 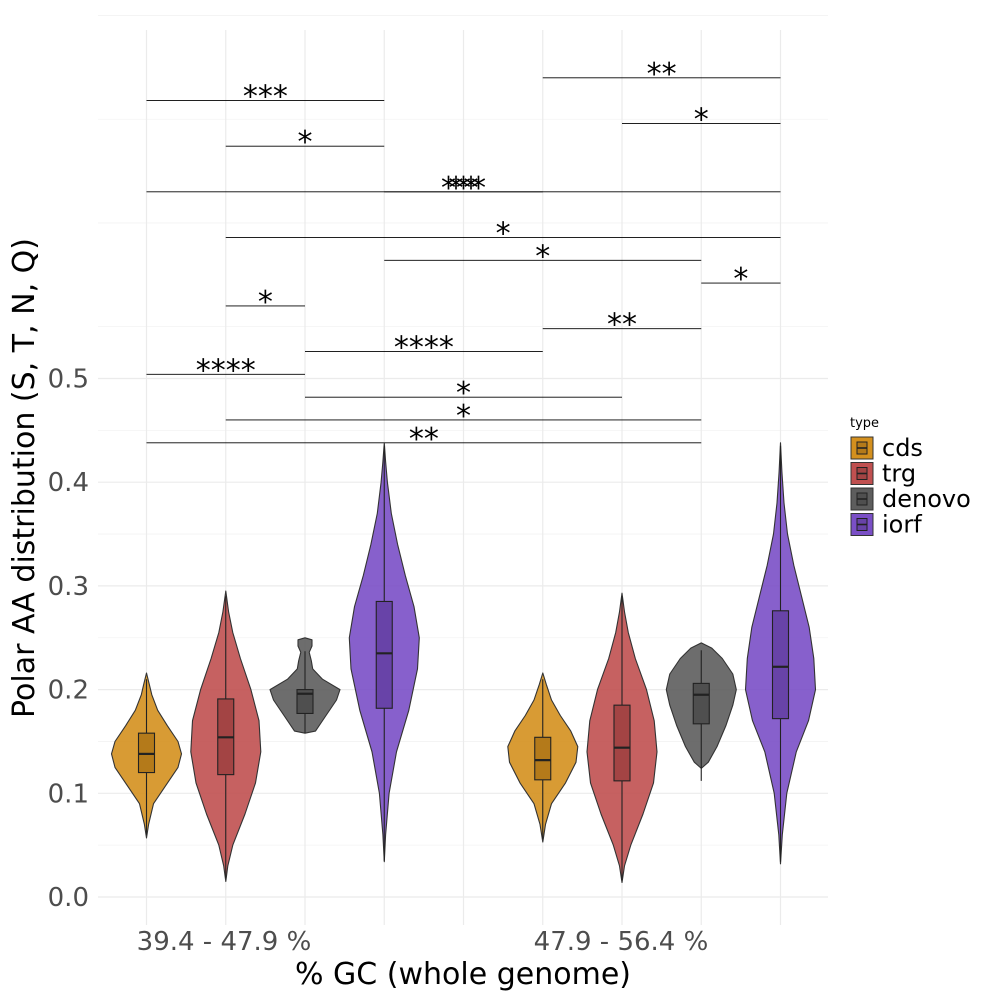 What do you see at coordinates (926, 499) in the screenshot?
I see `legend-label: denovo` at bounding box center [926, 499].